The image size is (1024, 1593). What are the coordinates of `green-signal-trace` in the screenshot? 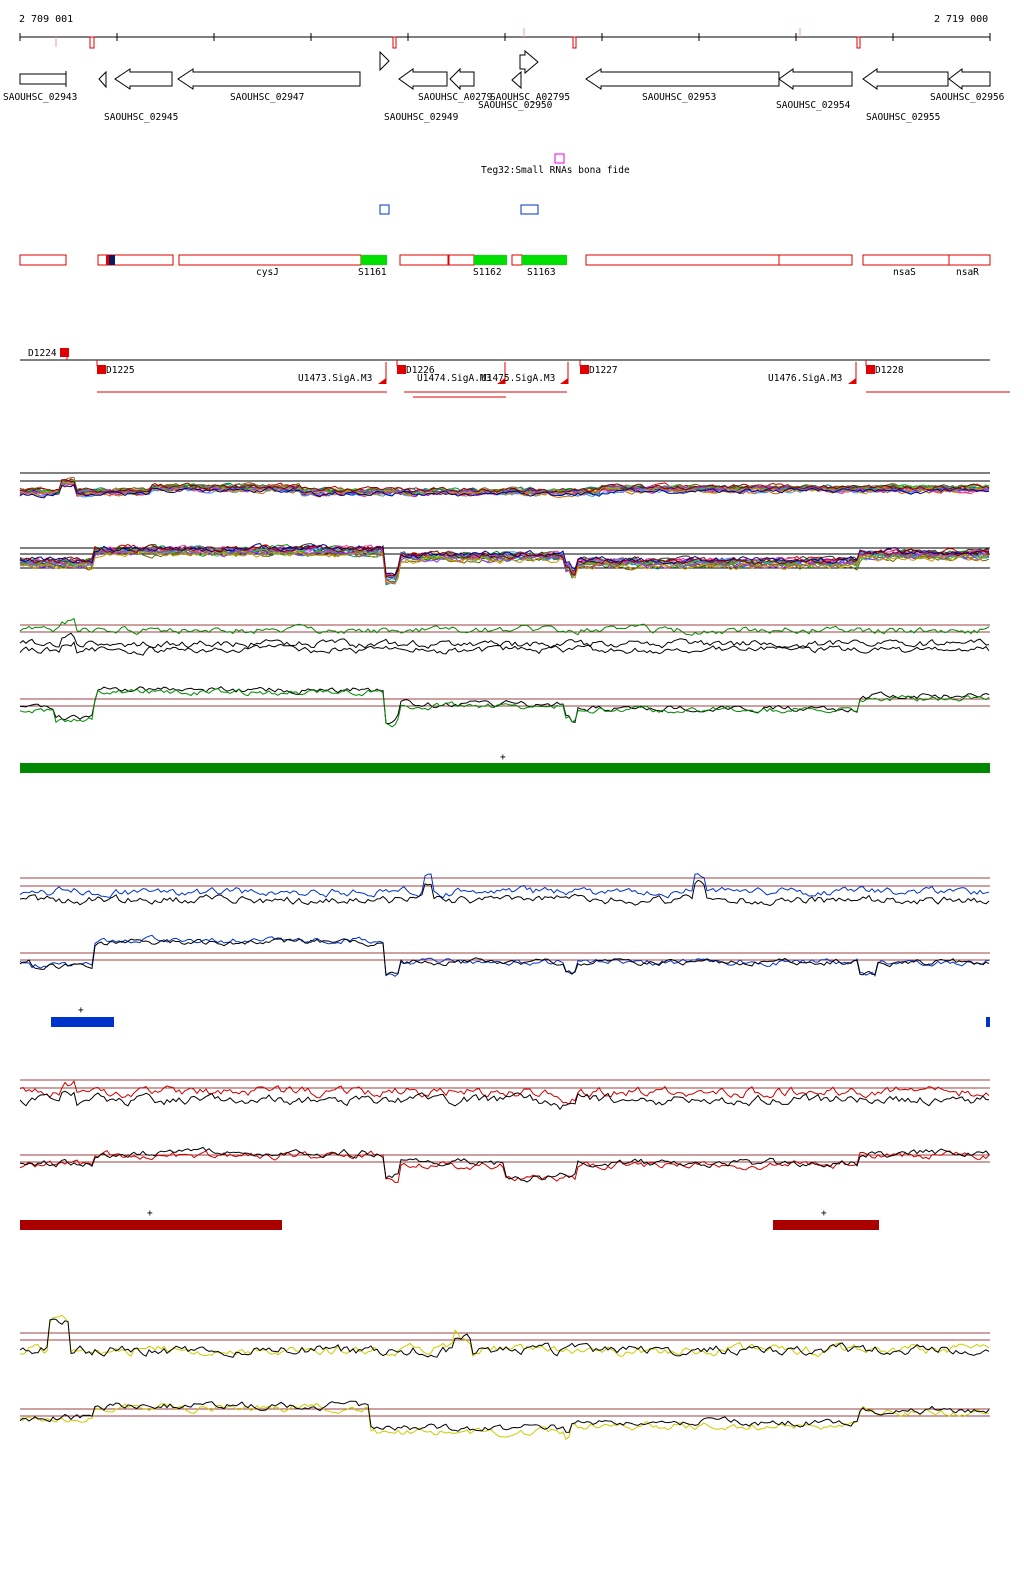 It's located at (504, 707).